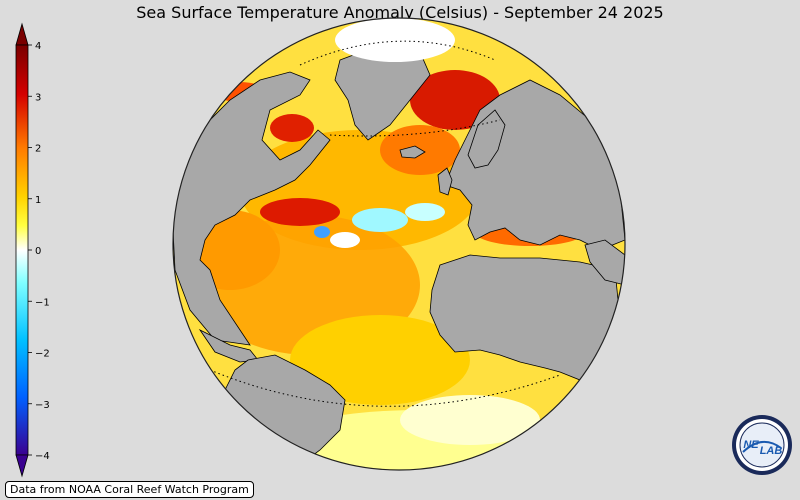 Image resolution: width=800 pixels, height=500 pixels. What do you see at coordinates (300, 212) in the screenshot?
I see `ocean-hot-gulf-stream` at bounding box center [300, 212].